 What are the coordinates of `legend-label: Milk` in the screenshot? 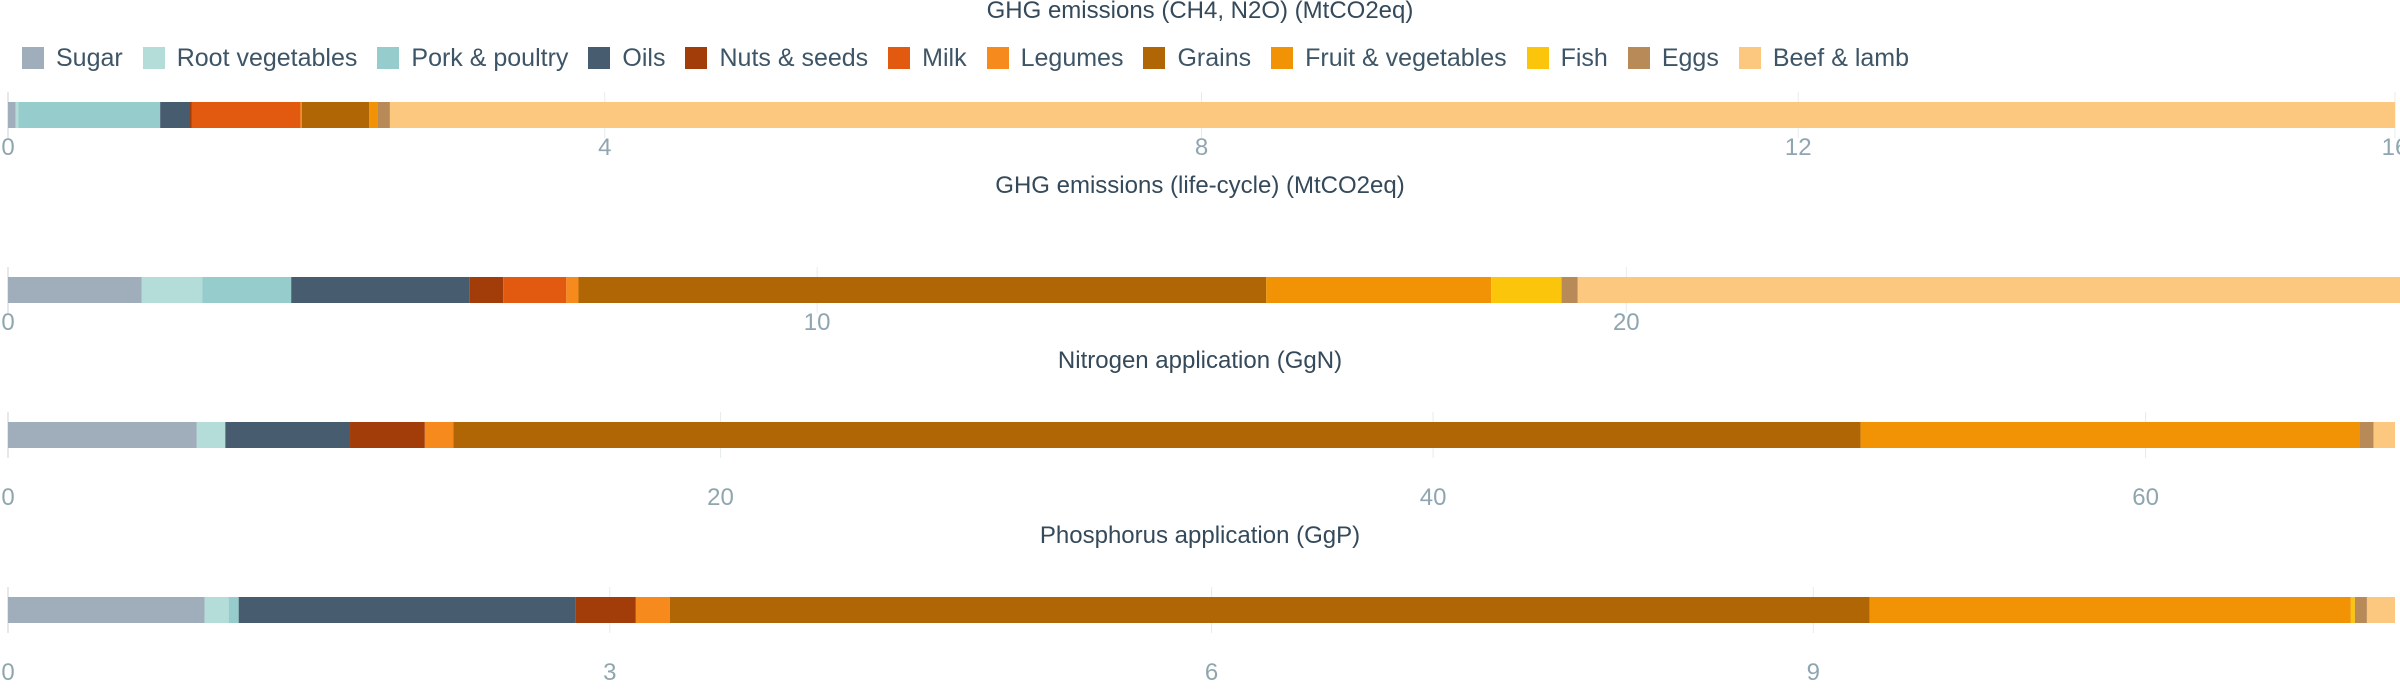 It's located at (944, 57).